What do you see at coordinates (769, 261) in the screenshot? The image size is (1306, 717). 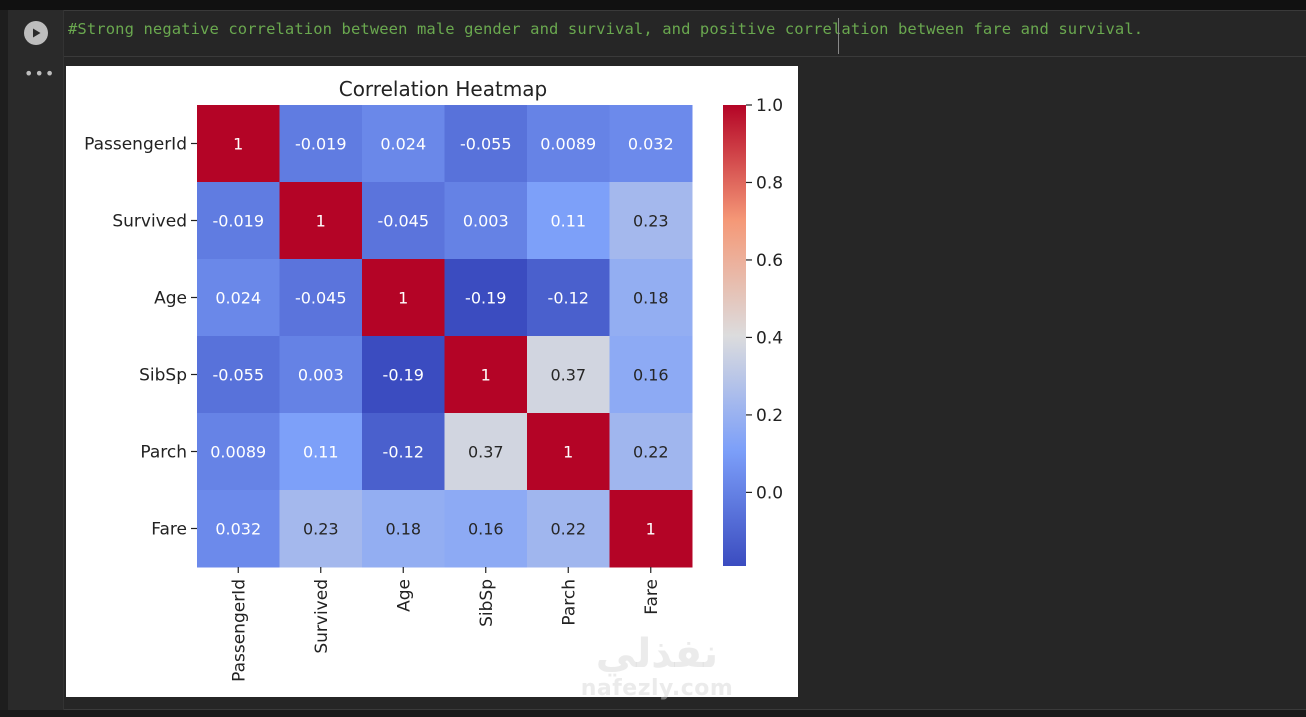 I see `colorbar-tick-label: 0.6` at bounding box center [769, 261].